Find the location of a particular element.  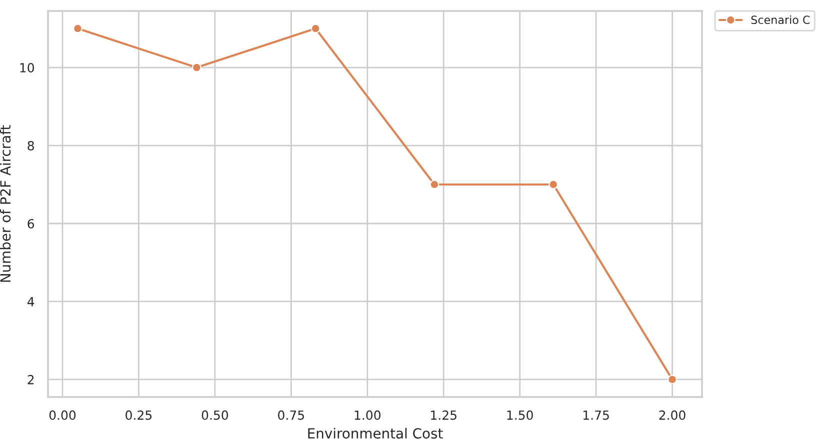

legend-label: Scenario C is located at coordinates (780, 19).